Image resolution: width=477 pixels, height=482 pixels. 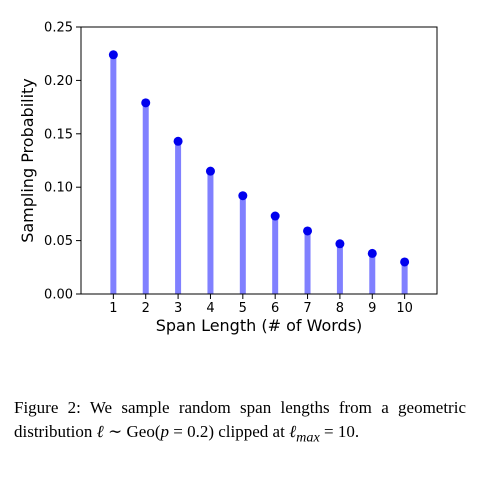 I want to click on y-axis-ticks: 0.00 0.05 0.10 0.15 0.20 0.25, so click(x=62, y=162).